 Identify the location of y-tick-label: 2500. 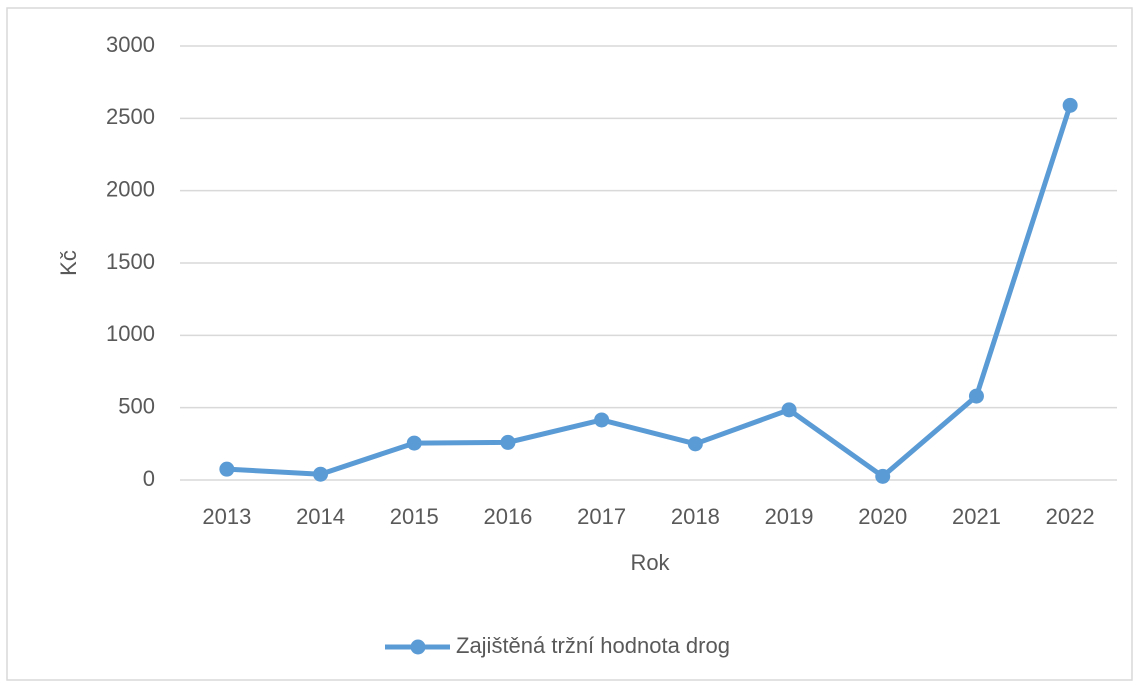
(130, 116).